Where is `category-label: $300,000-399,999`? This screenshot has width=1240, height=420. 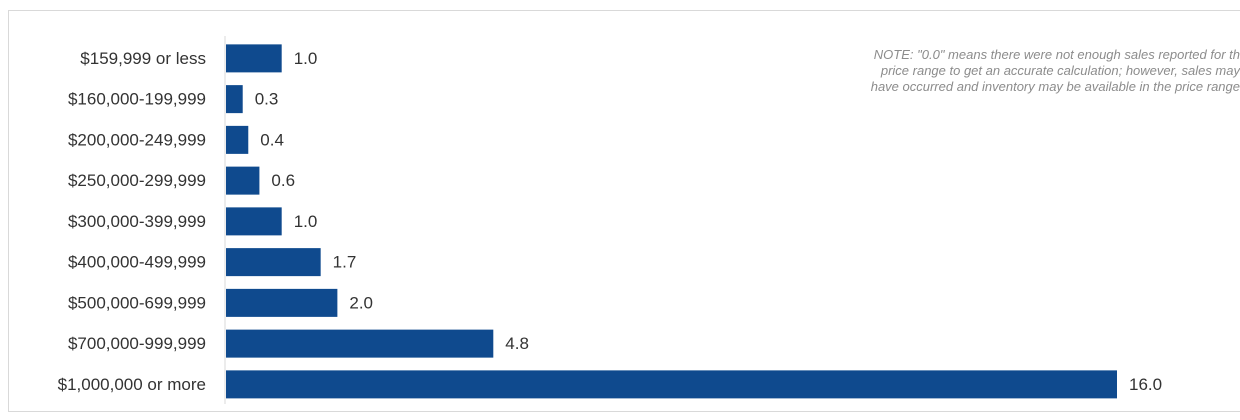
category-label: $300,000-399,999 is located at coordinates (137, 221).